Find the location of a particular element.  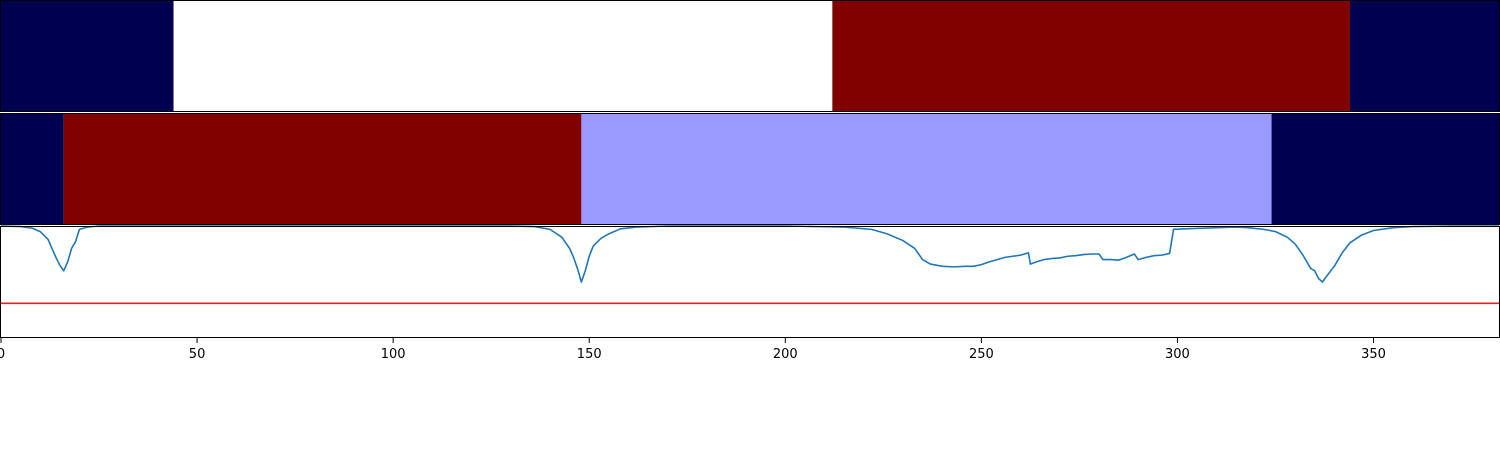

x-tick-label-5: 250 is located at coordinates (981, 354).